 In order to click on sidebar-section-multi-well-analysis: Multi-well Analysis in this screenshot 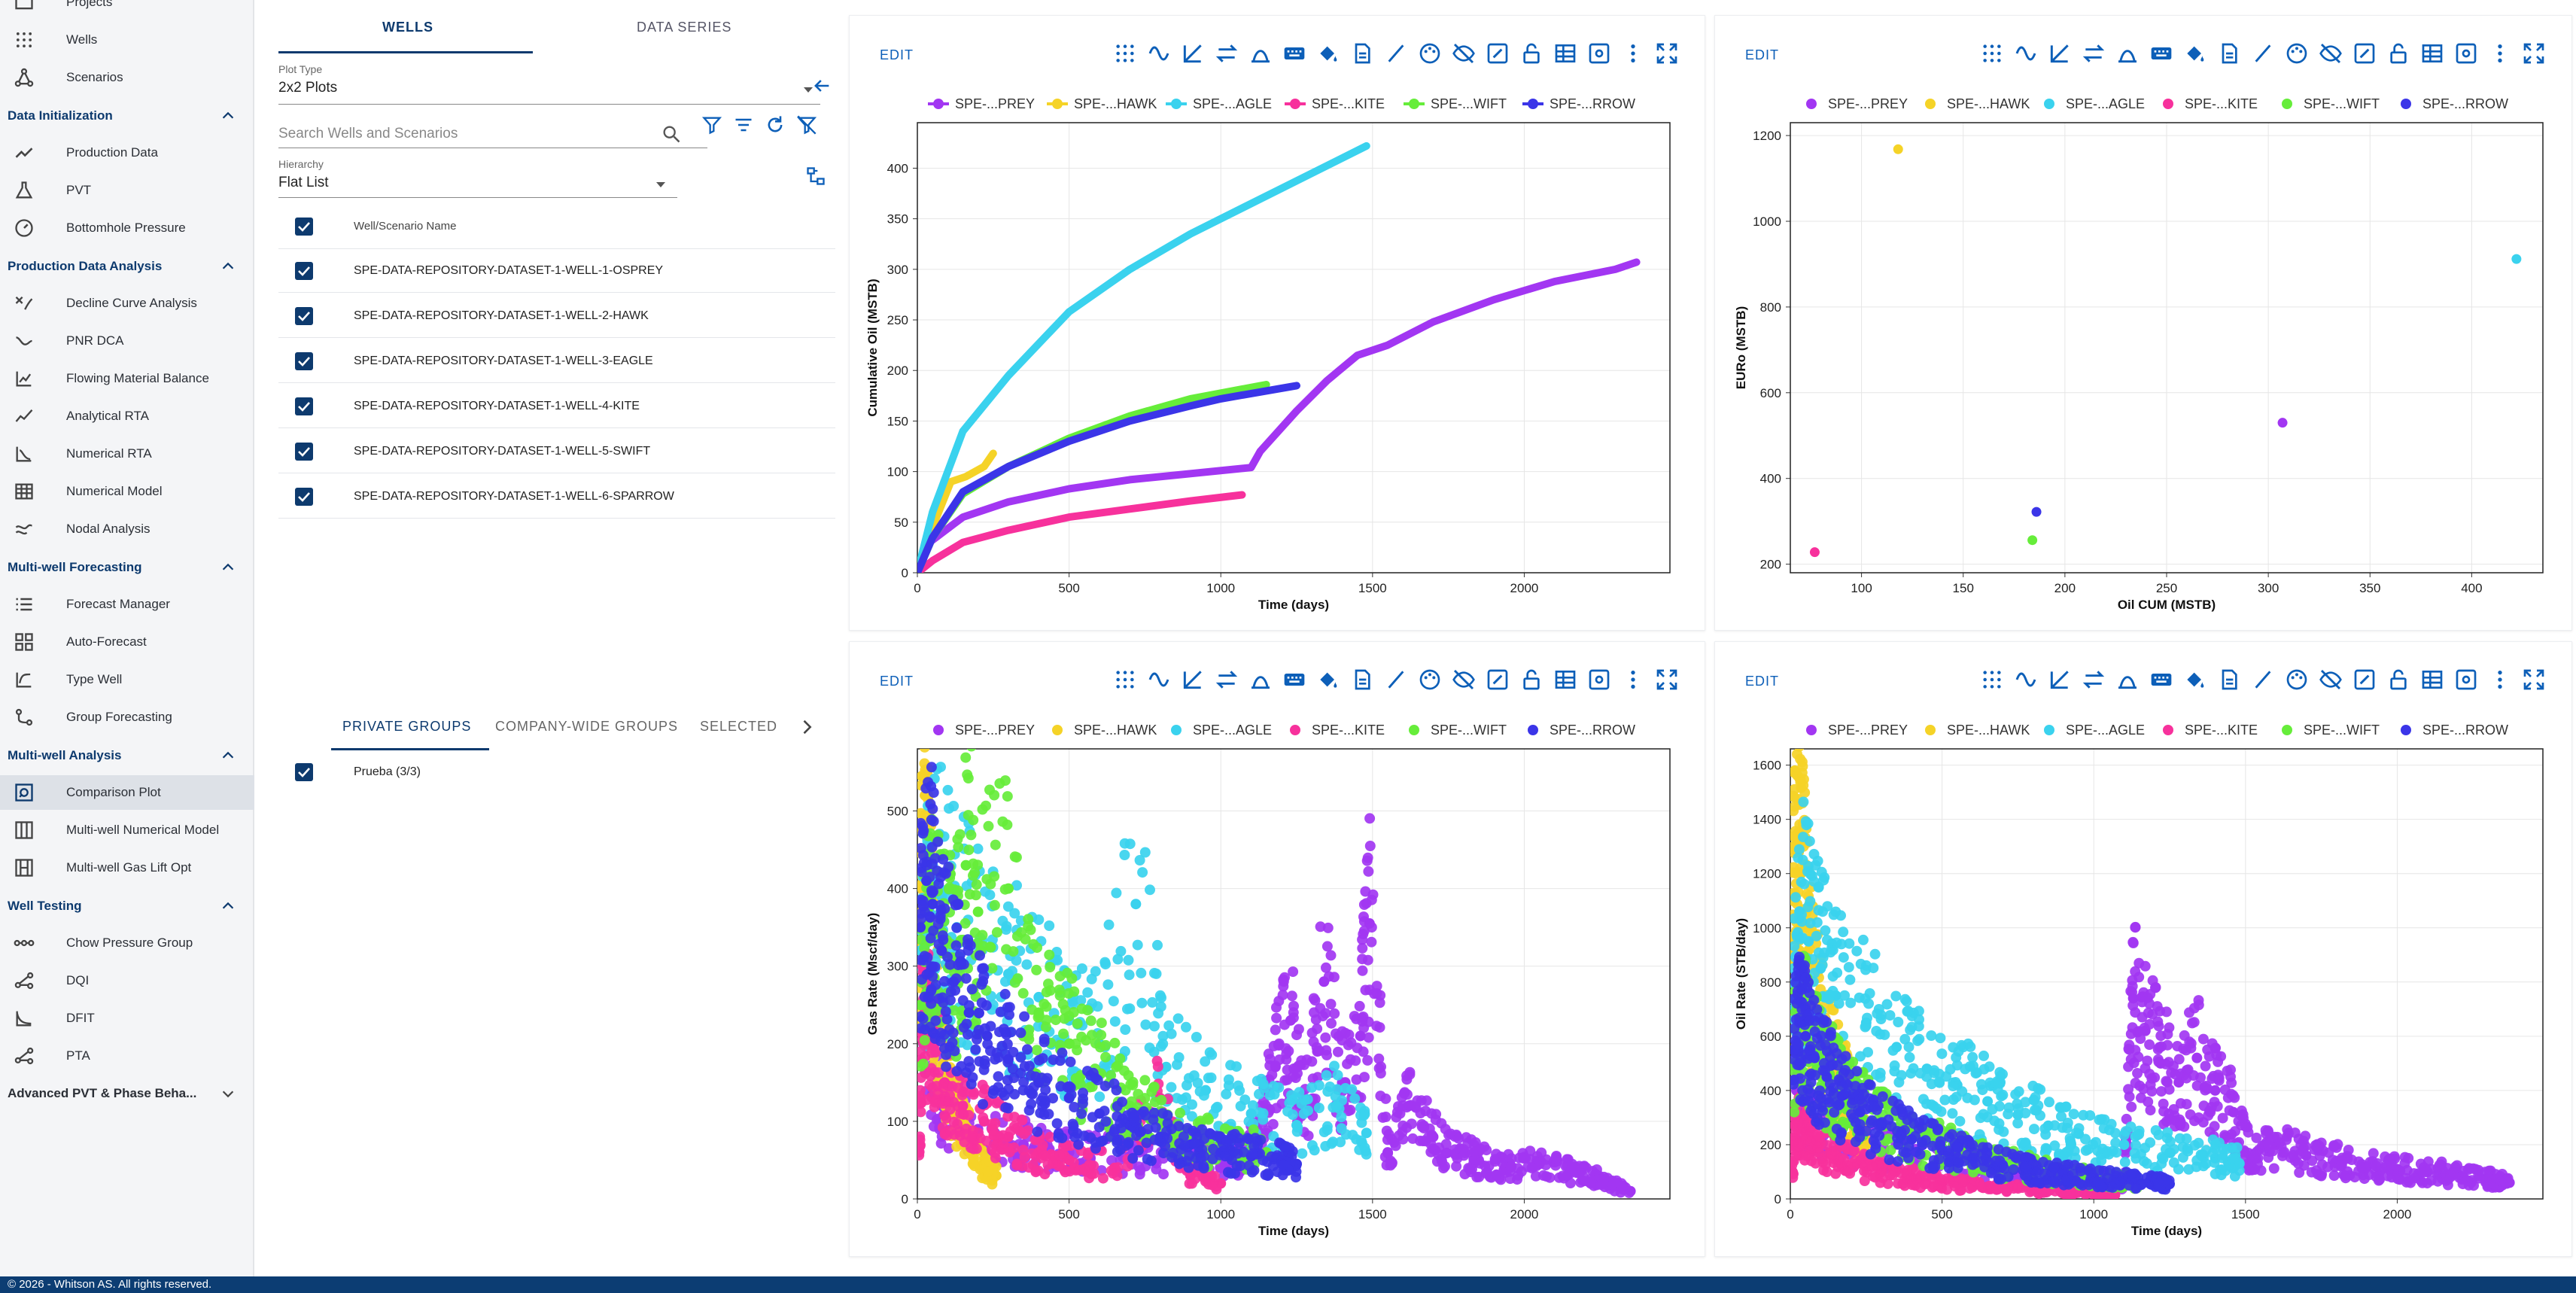, I will do `click(127, 755)`.